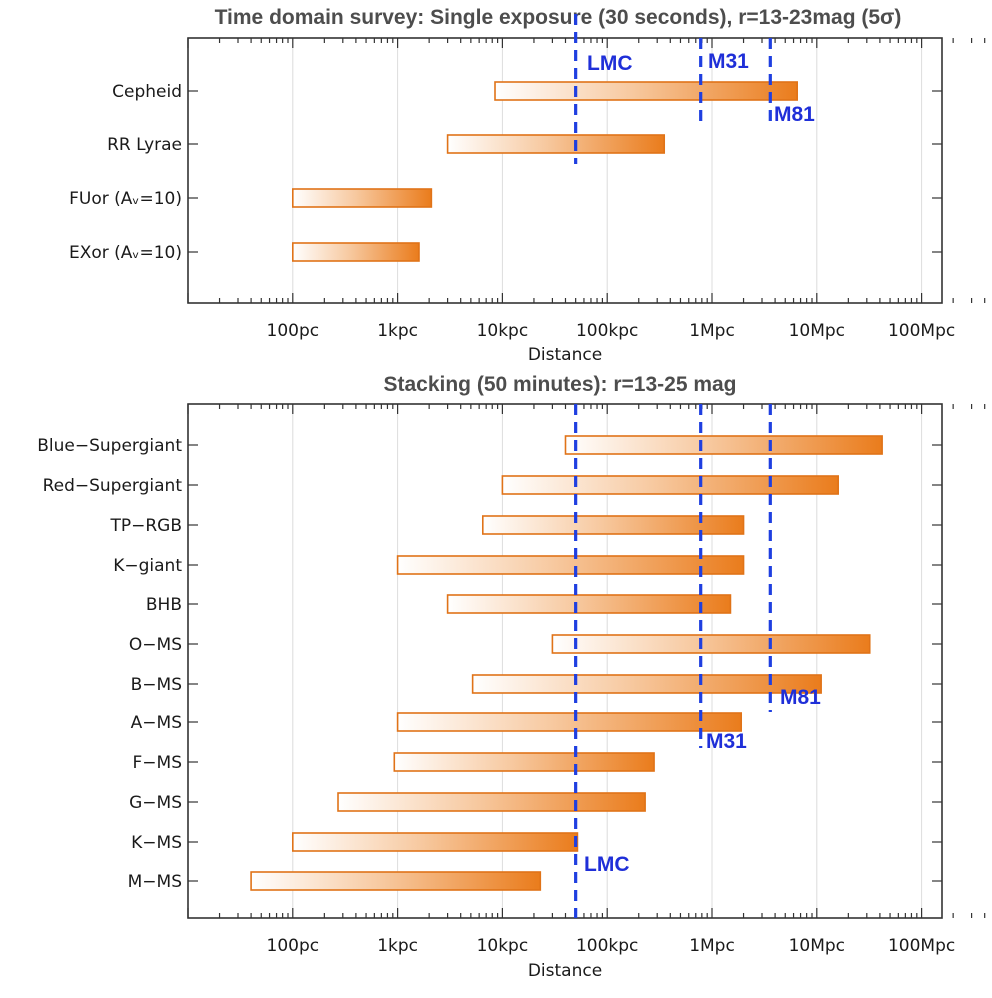 Image resolution: width=992 pixels, height=998 pixels. Describe the element at coordinates (544, 171) in the screenshot. I see `bar-layer` at that location.